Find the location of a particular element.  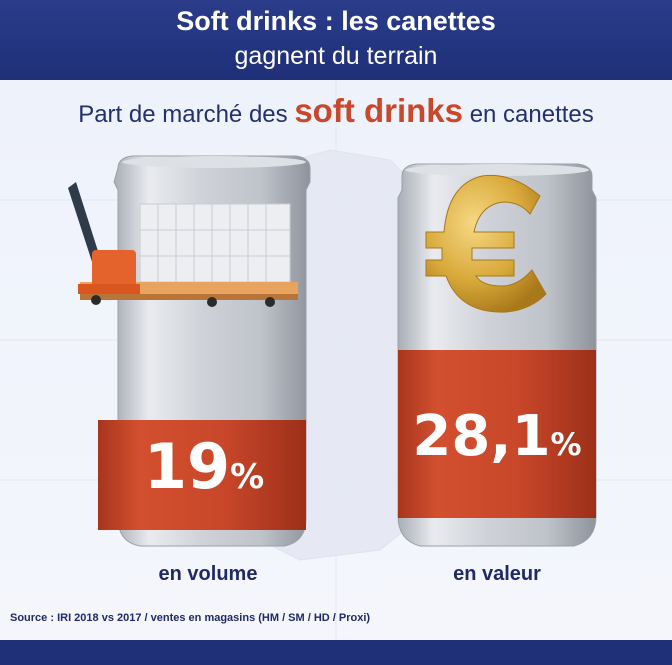

band-value is located at coordinates (497, 434).